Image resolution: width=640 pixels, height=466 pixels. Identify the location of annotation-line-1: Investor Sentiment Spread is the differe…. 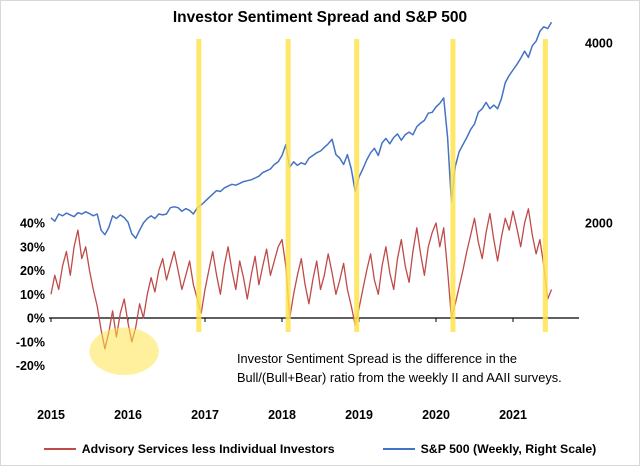
(377, 358).